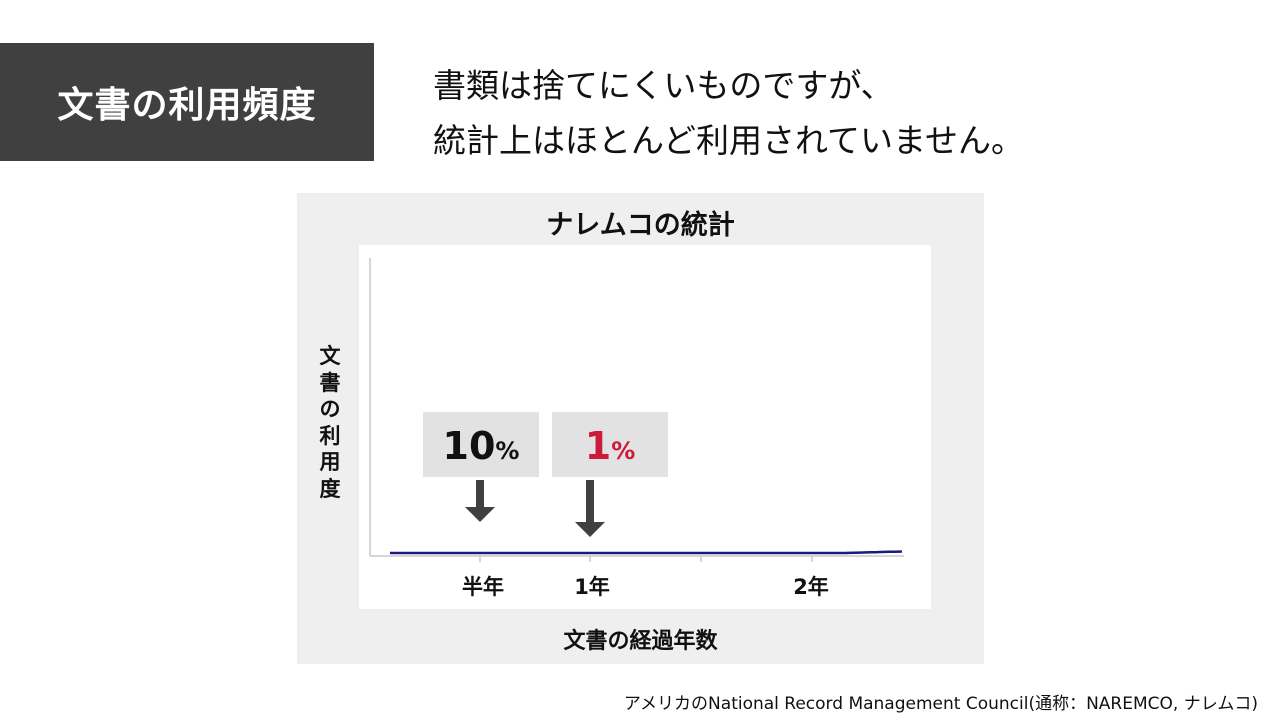 The width and height of the screenshot is (1280, 720). I want to click on annotation-number: 1, so click(598, 446).